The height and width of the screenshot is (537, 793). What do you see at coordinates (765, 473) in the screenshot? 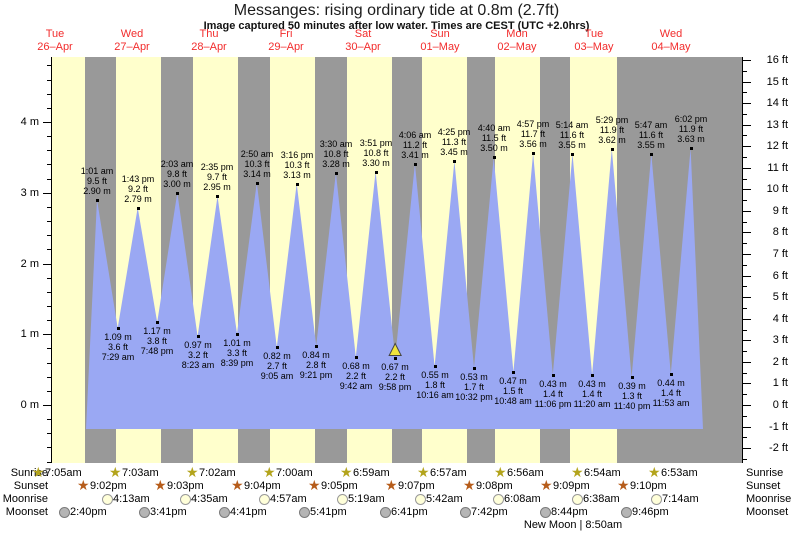
I see `astro-row-label-right: Sunrise` at bounding box center [765, 473].